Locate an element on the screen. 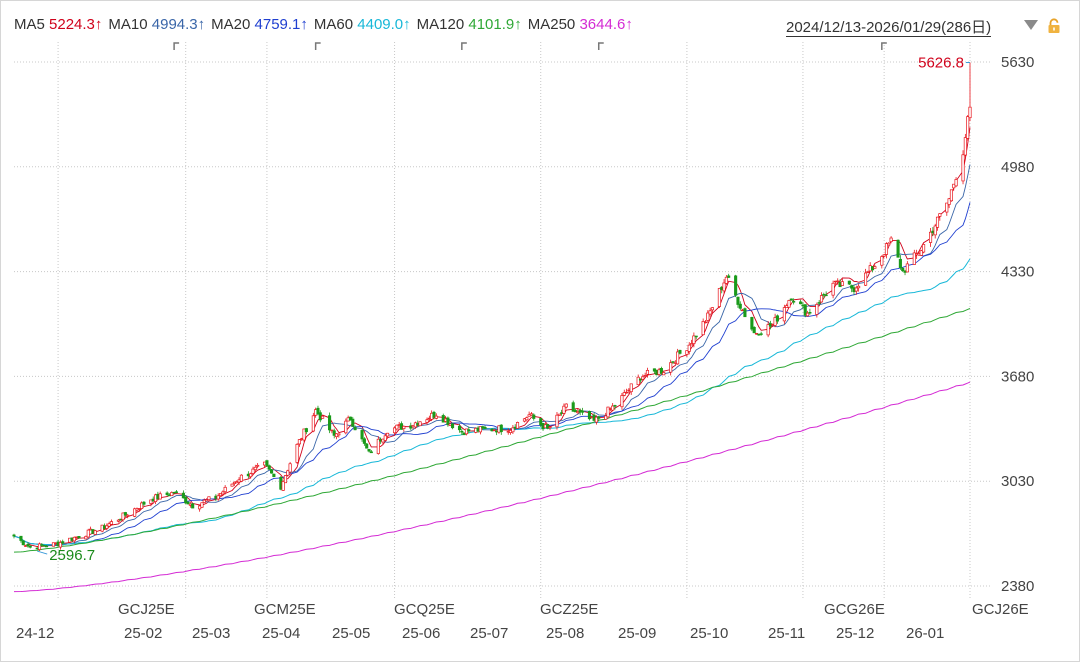 Image resolution: width=1080 pixels, height=662 pixels. rollover-marker is located at coordinates (884, 46).